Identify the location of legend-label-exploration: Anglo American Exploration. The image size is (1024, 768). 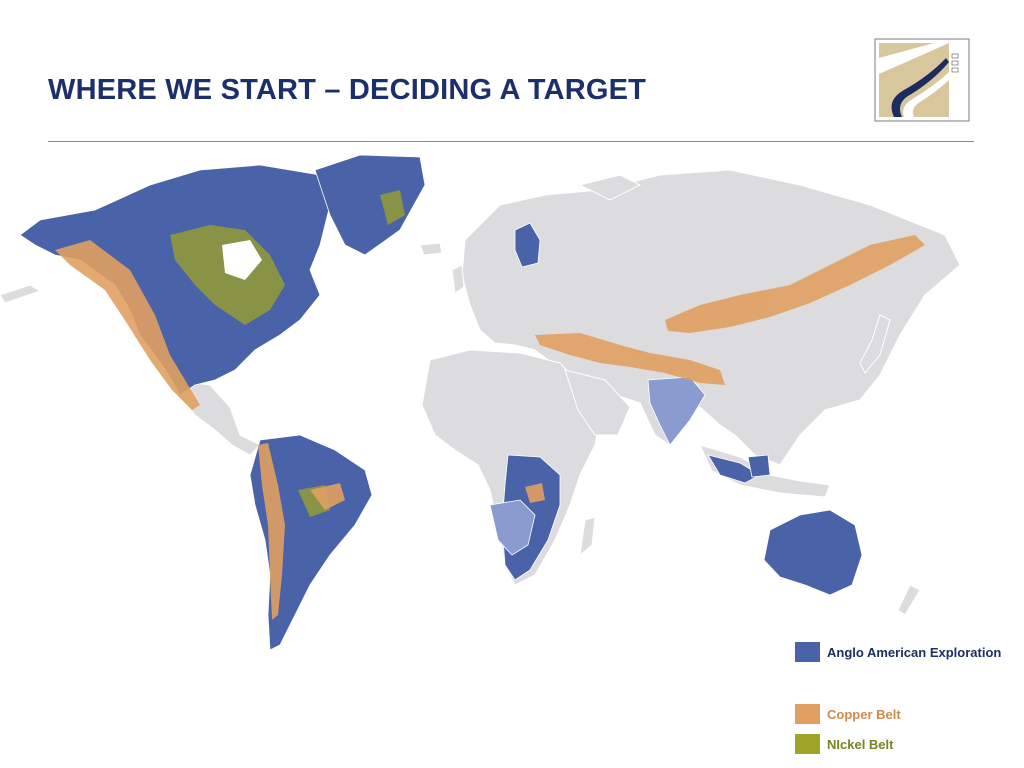
(914, 652).